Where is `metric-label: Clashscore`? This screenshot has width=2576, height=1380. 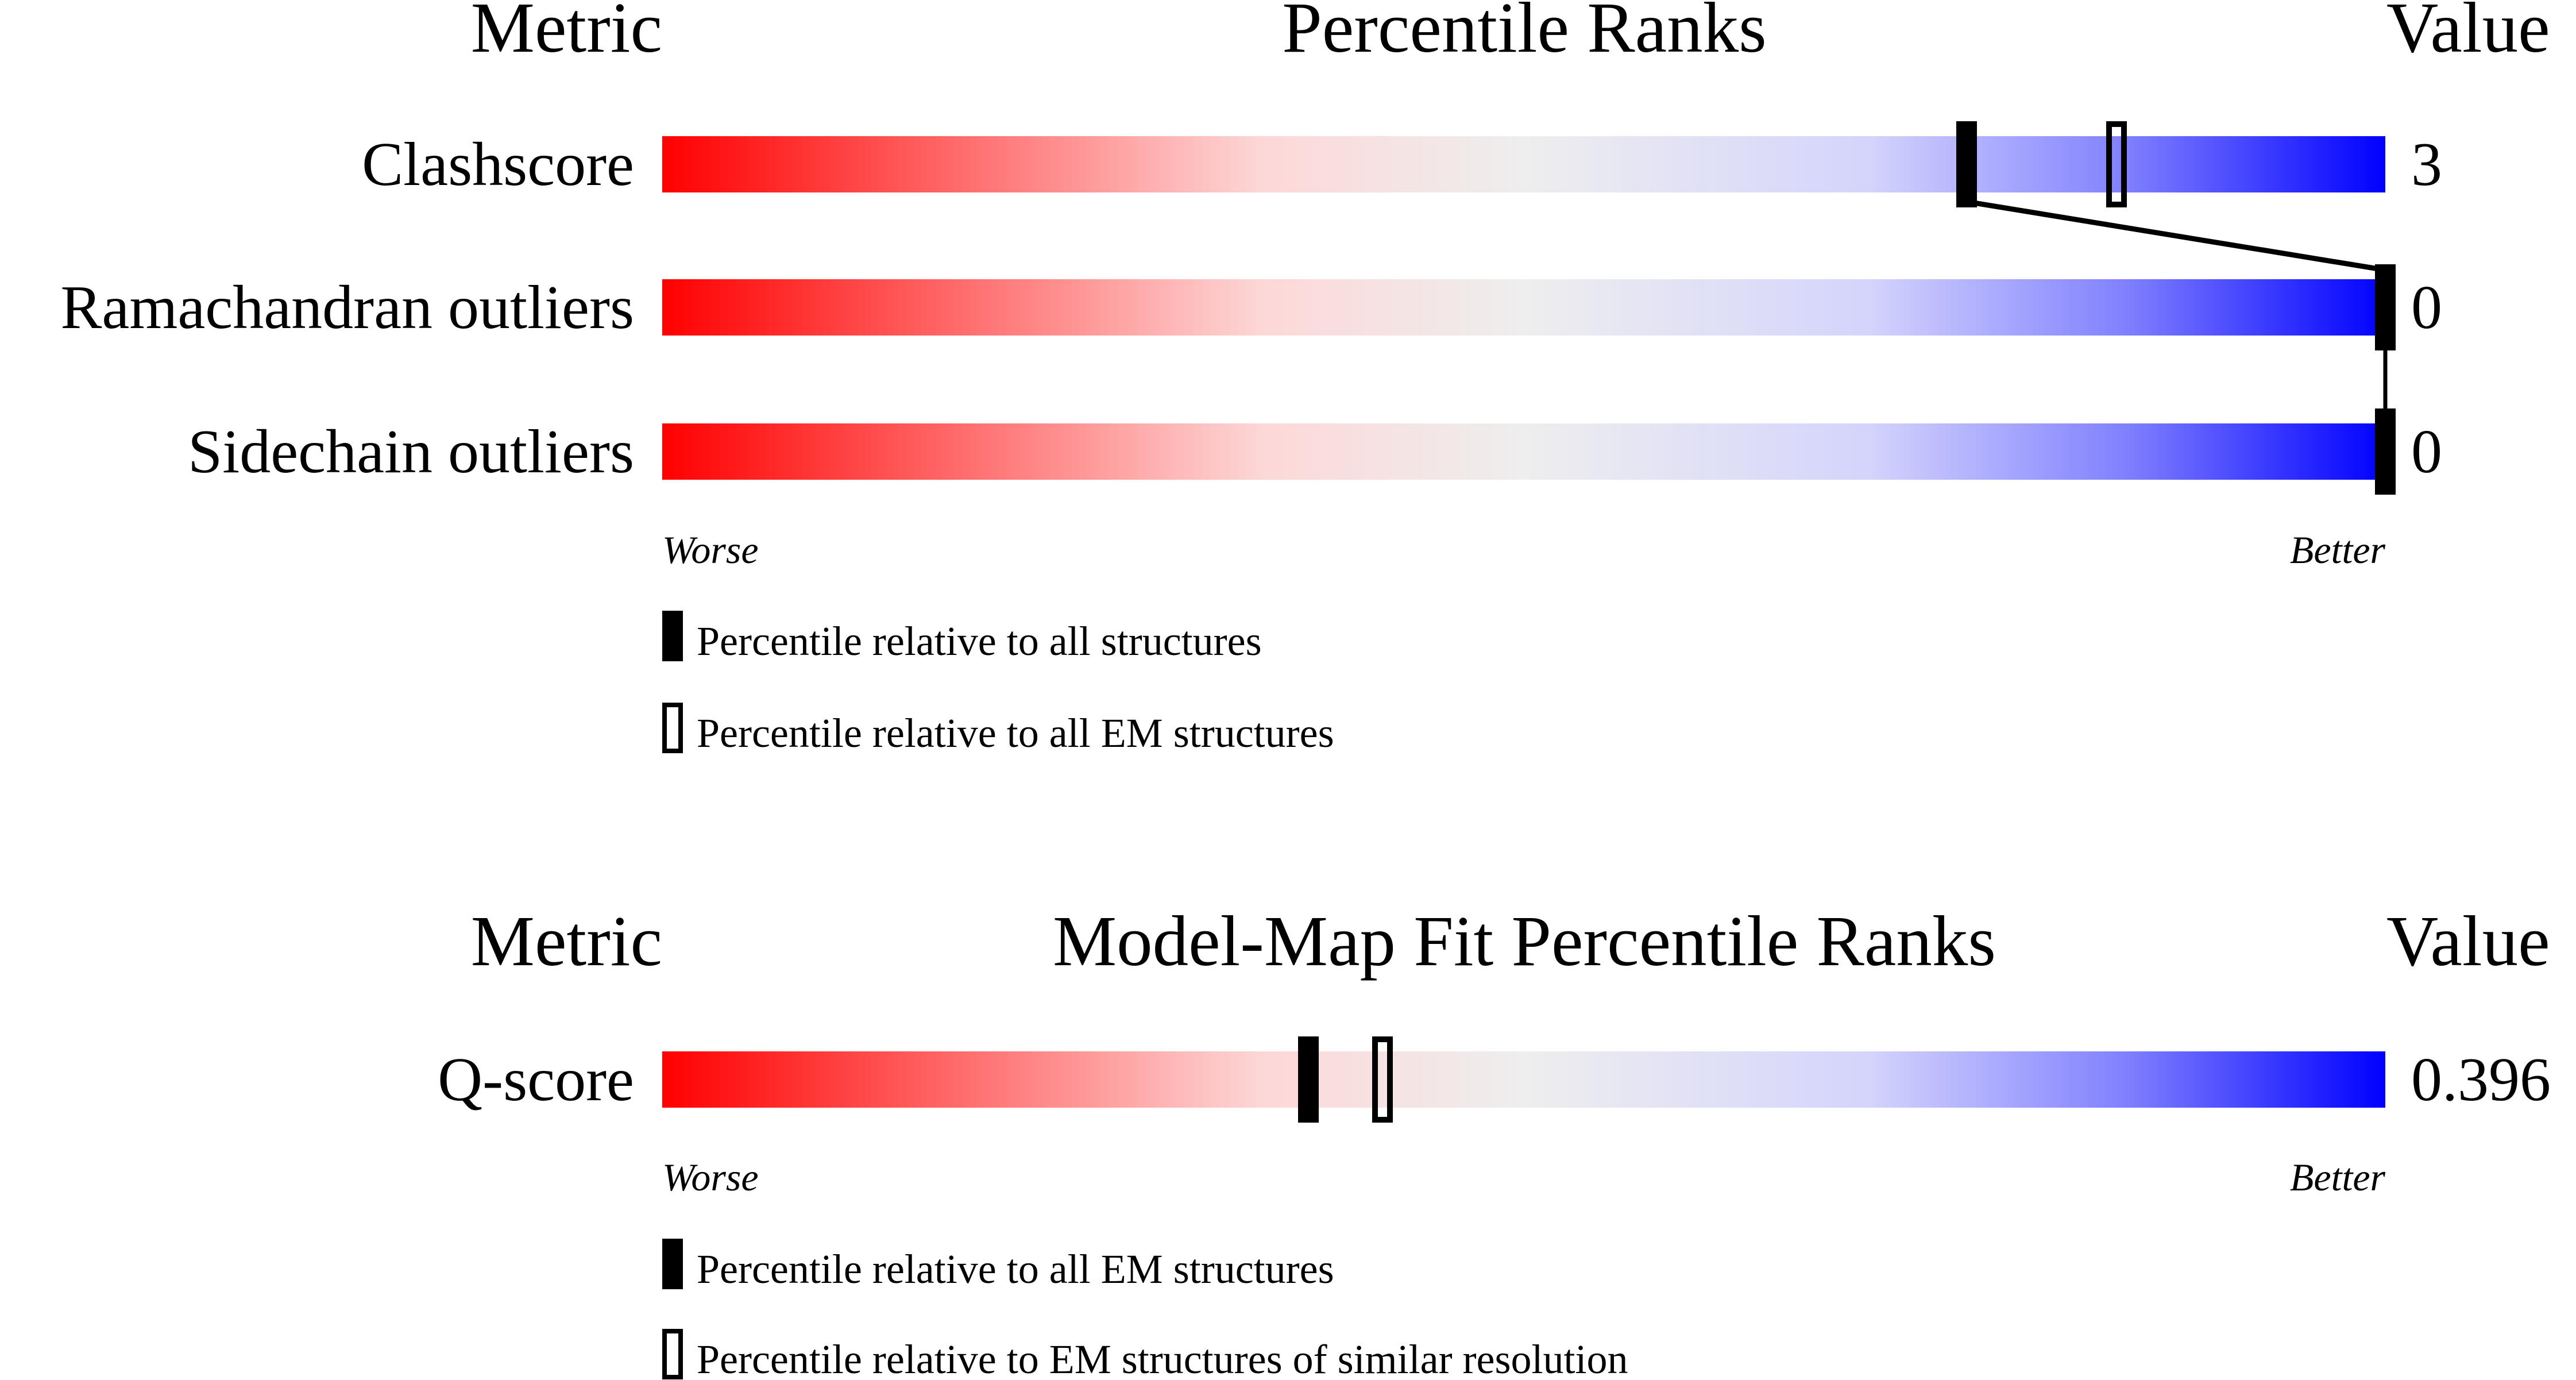
metric-label: Clashscore is located at coordinates (498, 164).